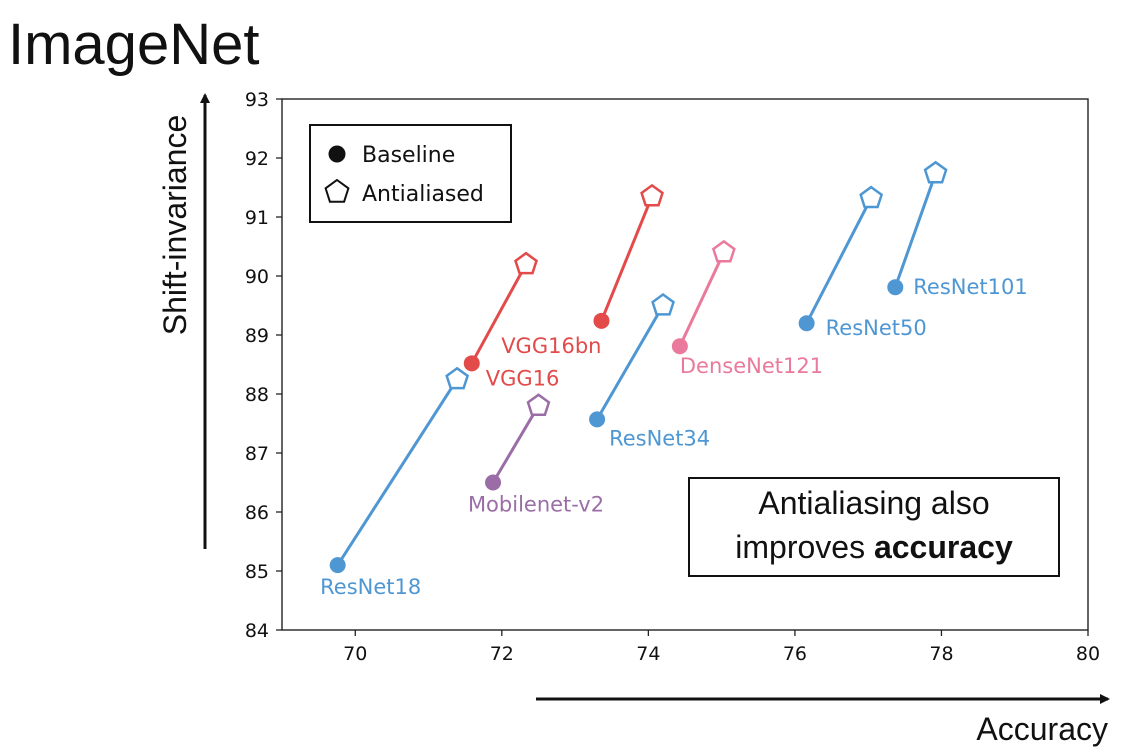 This screenshot has height=756, width=1133. Describe the element at coordinates (408, 155) in the screenshot. I see `legend-baseline-label: Baseline` at that location.